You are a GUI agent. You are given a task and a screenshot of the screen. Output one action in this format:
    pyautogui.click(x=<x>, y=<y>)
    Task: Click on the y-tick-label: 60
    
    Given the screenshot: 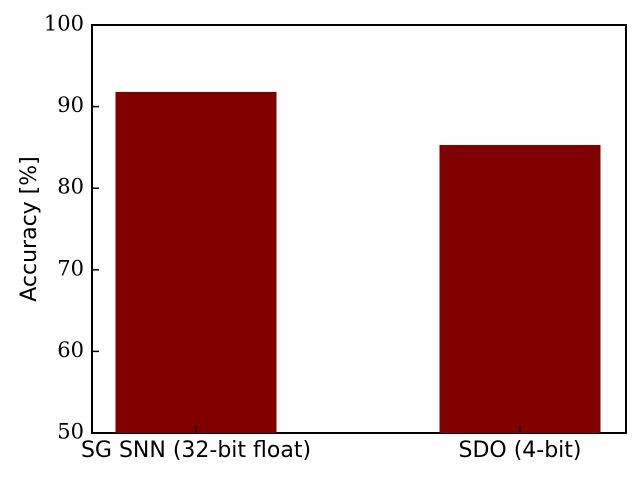 What is the action you would take?
    pyautogui.click(x=70, y=350)
    